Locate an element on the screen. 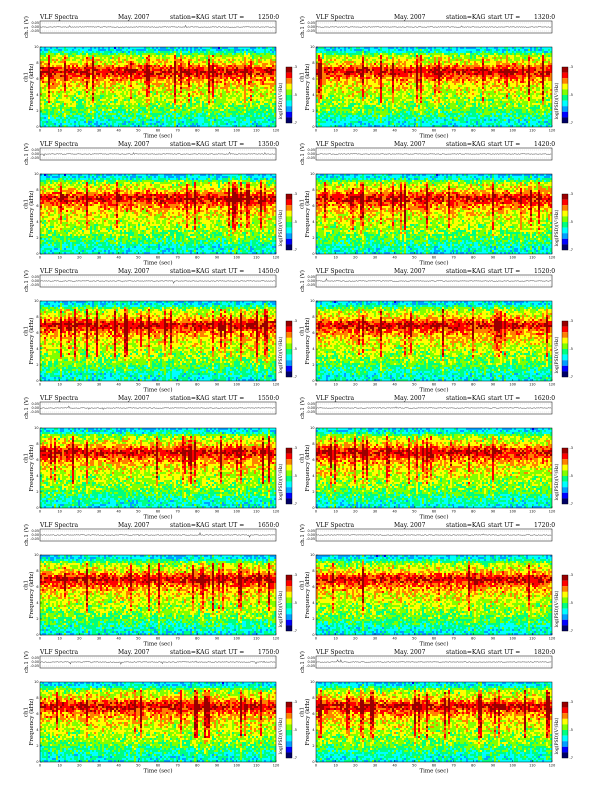 The image size is (612, 792). x-tick-label: 100 is located at coordinates (236, 131).